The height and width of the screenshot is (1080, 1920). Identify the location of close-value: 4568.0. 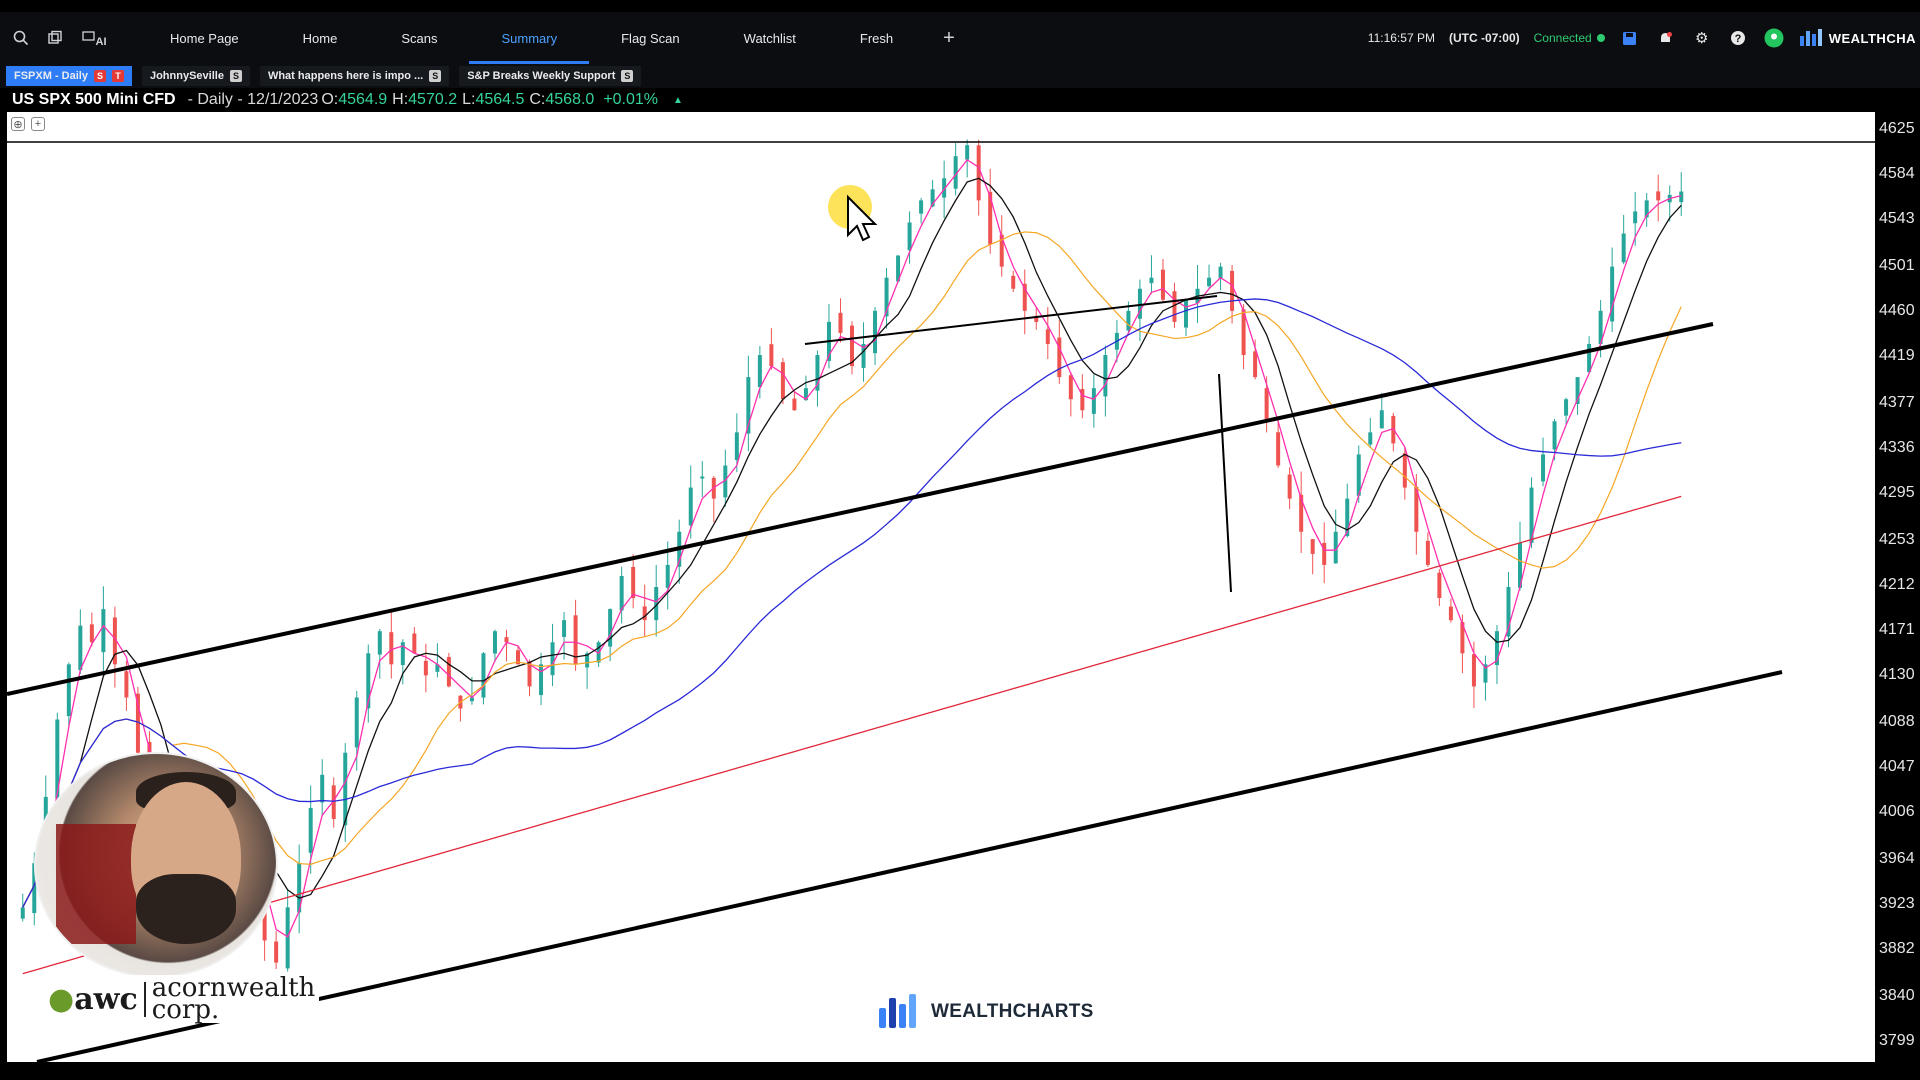
(570, 99).